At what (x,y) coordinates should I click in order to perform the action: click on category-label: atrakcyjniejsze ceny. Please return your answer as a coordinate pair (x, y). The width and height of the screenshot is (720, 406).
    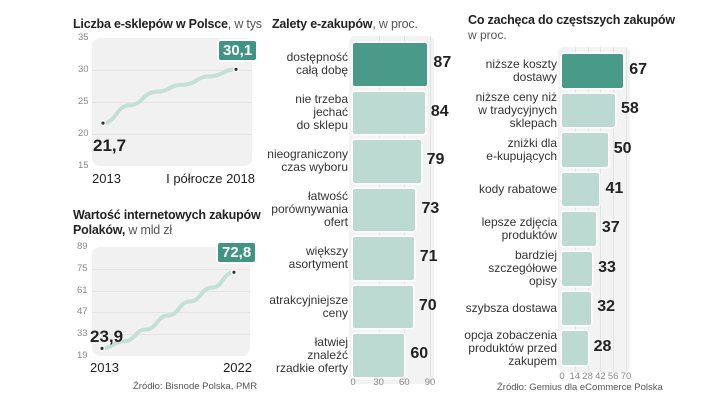
    Looking at the image, I should click on (308, 306).